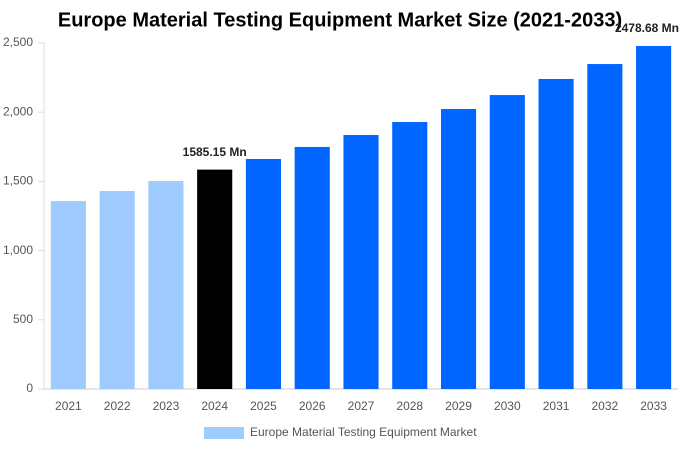 This screenshot has height=450, width=680. I want to click on legend-label: Europe Material Testing Equipment Market, so click(363, 432).